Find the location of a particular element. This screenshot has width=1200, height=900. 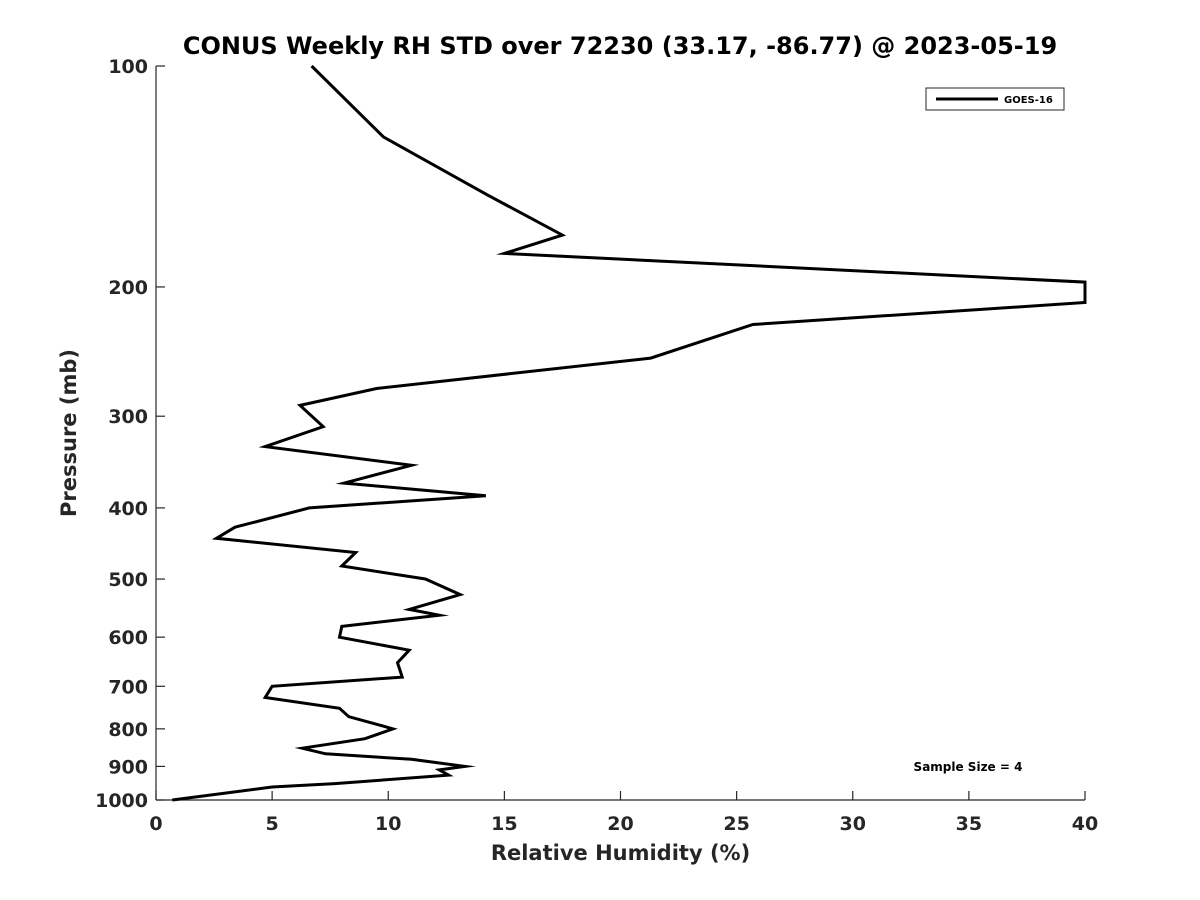

x-tick-label: 10 is located at coordinates (388, 824).